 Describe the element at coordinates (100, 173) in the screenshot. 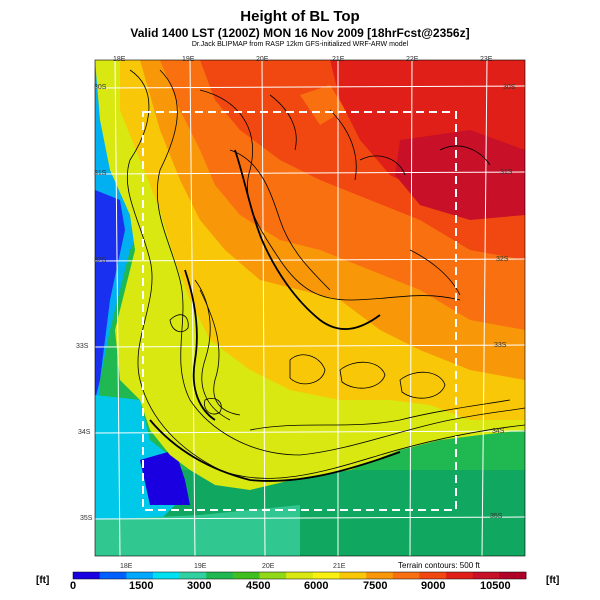

I see `lat-label-left: 31S` at that location.